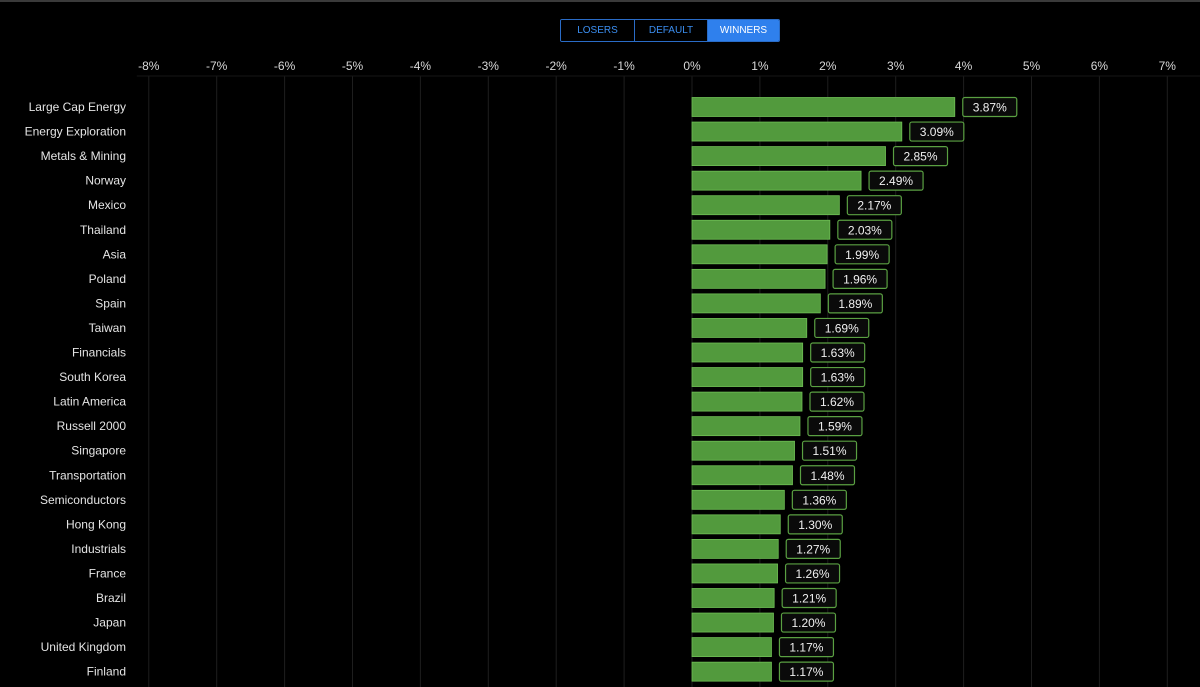 The image size is (1200, 687). Describe the element at coordinates (624, 66) in the screenshot. I see `x-tick-label: -1%` at that location.